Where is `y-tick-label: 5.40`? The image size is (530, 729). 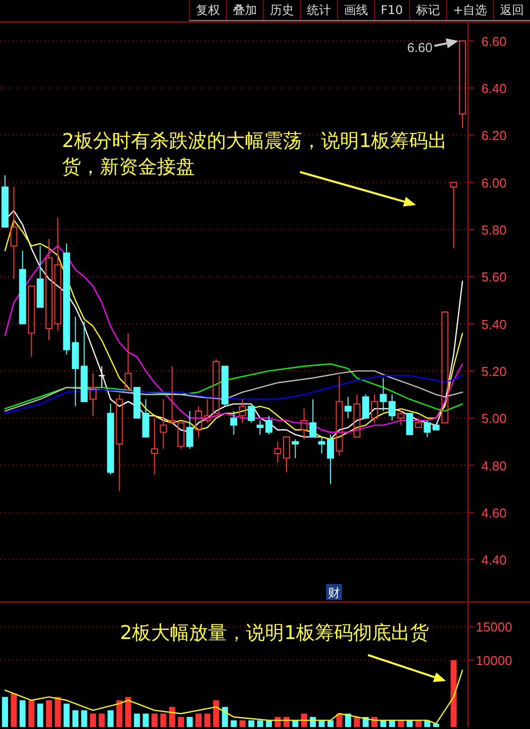
y-tick-label: 5.40 is located at coordinates (494, 324).